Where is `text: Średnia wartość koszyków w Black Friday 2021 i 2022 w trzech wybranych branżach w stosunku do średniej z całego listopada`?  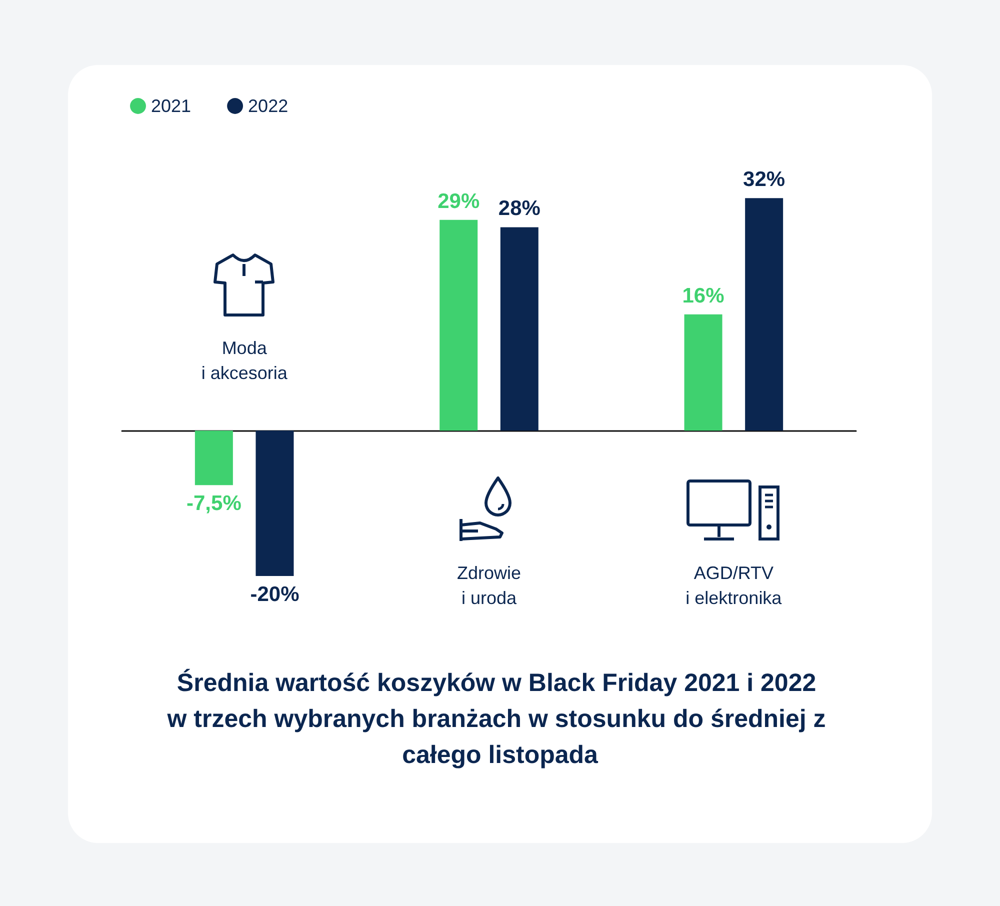 text: Średnia wartość koszyków w Black Friday 2021 i 2022 w trzech wybranych branżach w stosunku do średniej z całego listopada is located at coordinates (499, 718).